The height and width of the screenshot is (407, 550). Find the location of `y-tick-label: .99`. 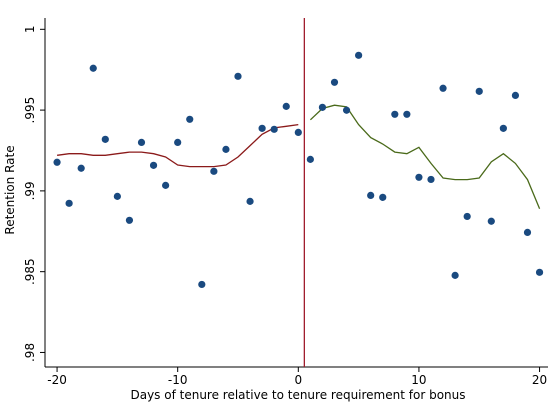

y-tick-label: .99 is located at coordinates (30, 190).